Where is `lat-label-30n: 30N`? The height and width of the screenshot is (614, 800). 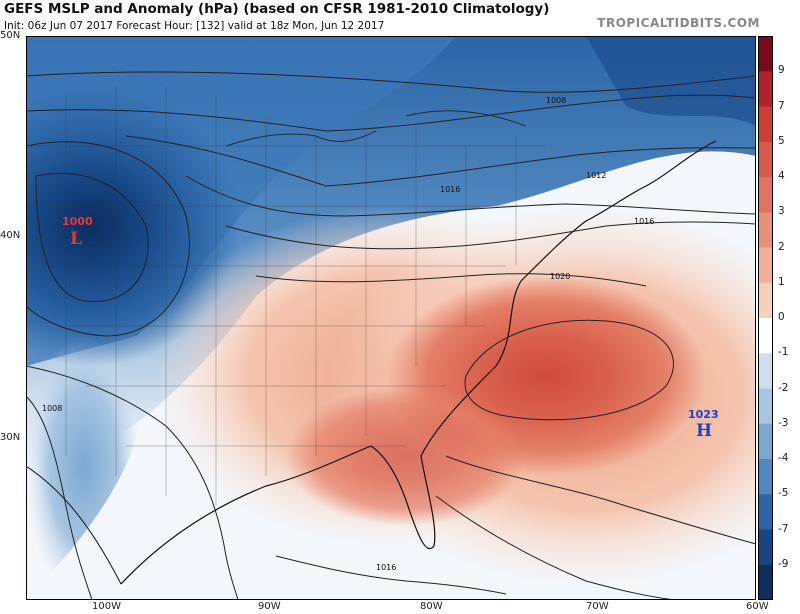
lat-label-30n: 30N is located at coordinates (10, 437).